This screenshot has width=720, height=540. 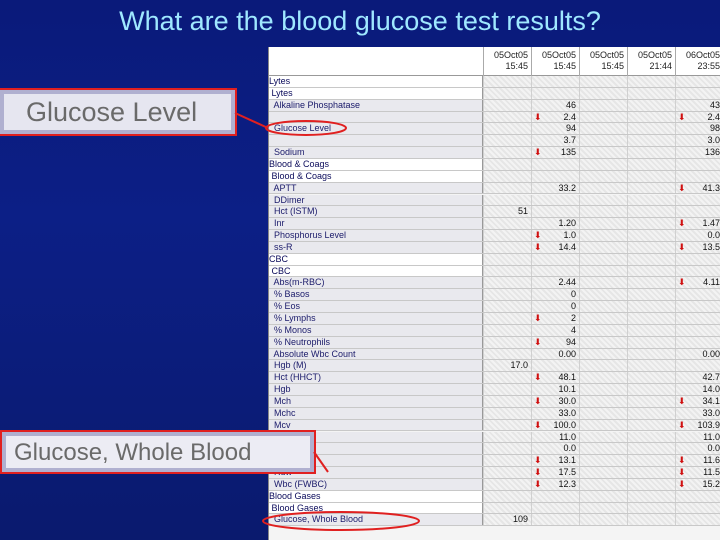 What do you see at coordinates (555, 224) in the screenshot?
I see `result-cell: 1.20` at bounding box center [555, 224].